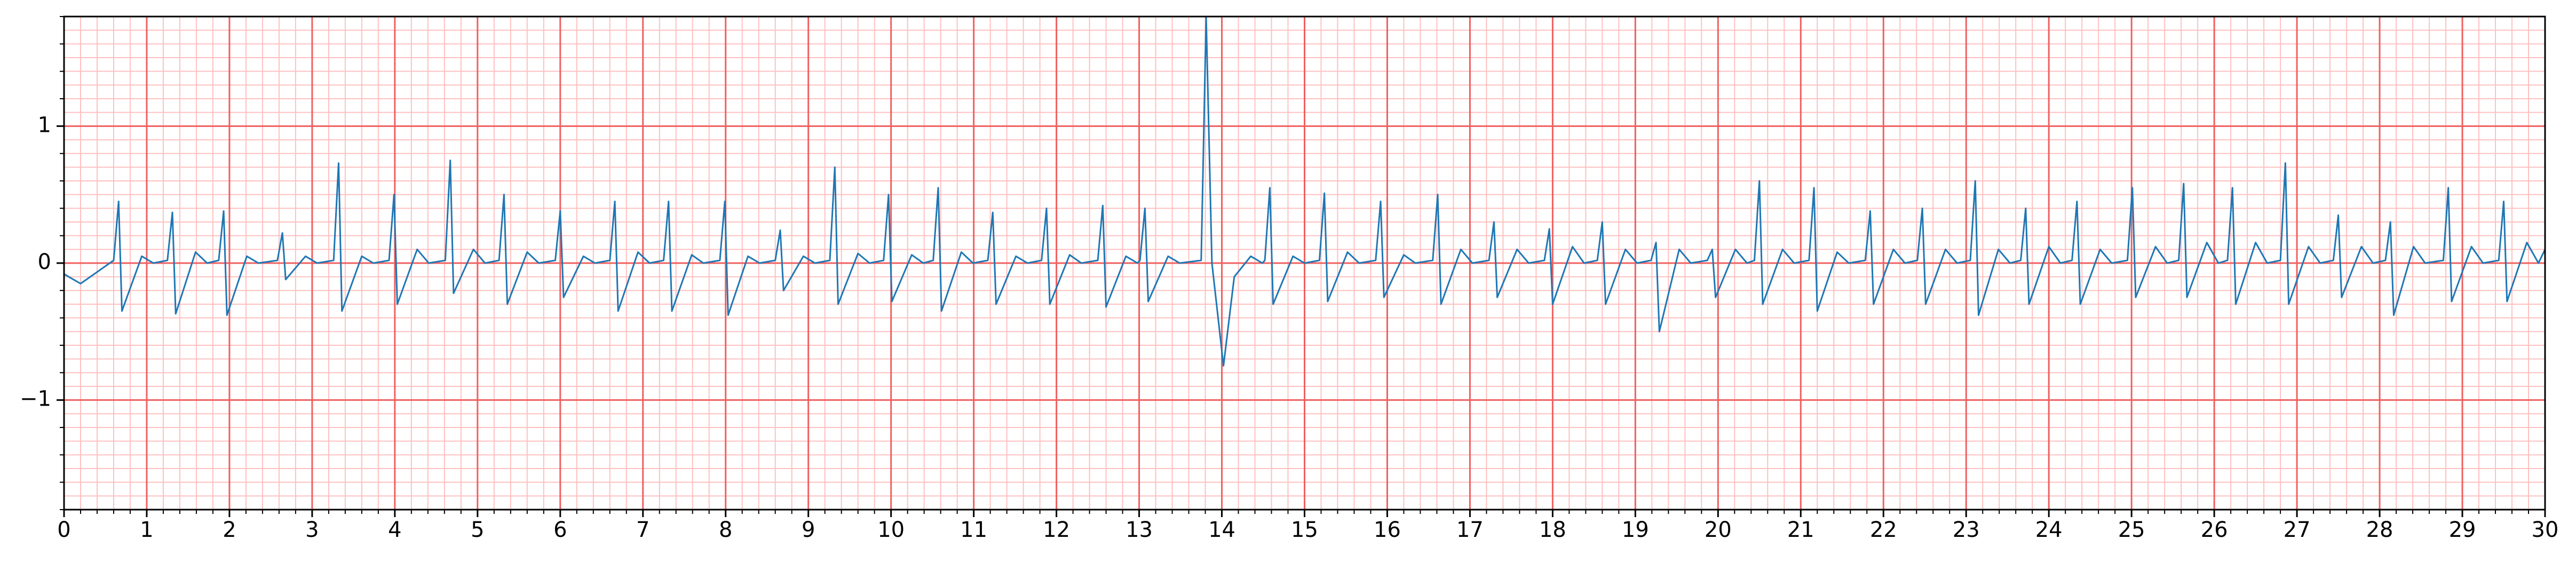 The image size is (2576, 563). What do you see at coordinates (809, 530) in the screenshot?
I see `x-tick-label: 9` at bounding box center [809, 530].